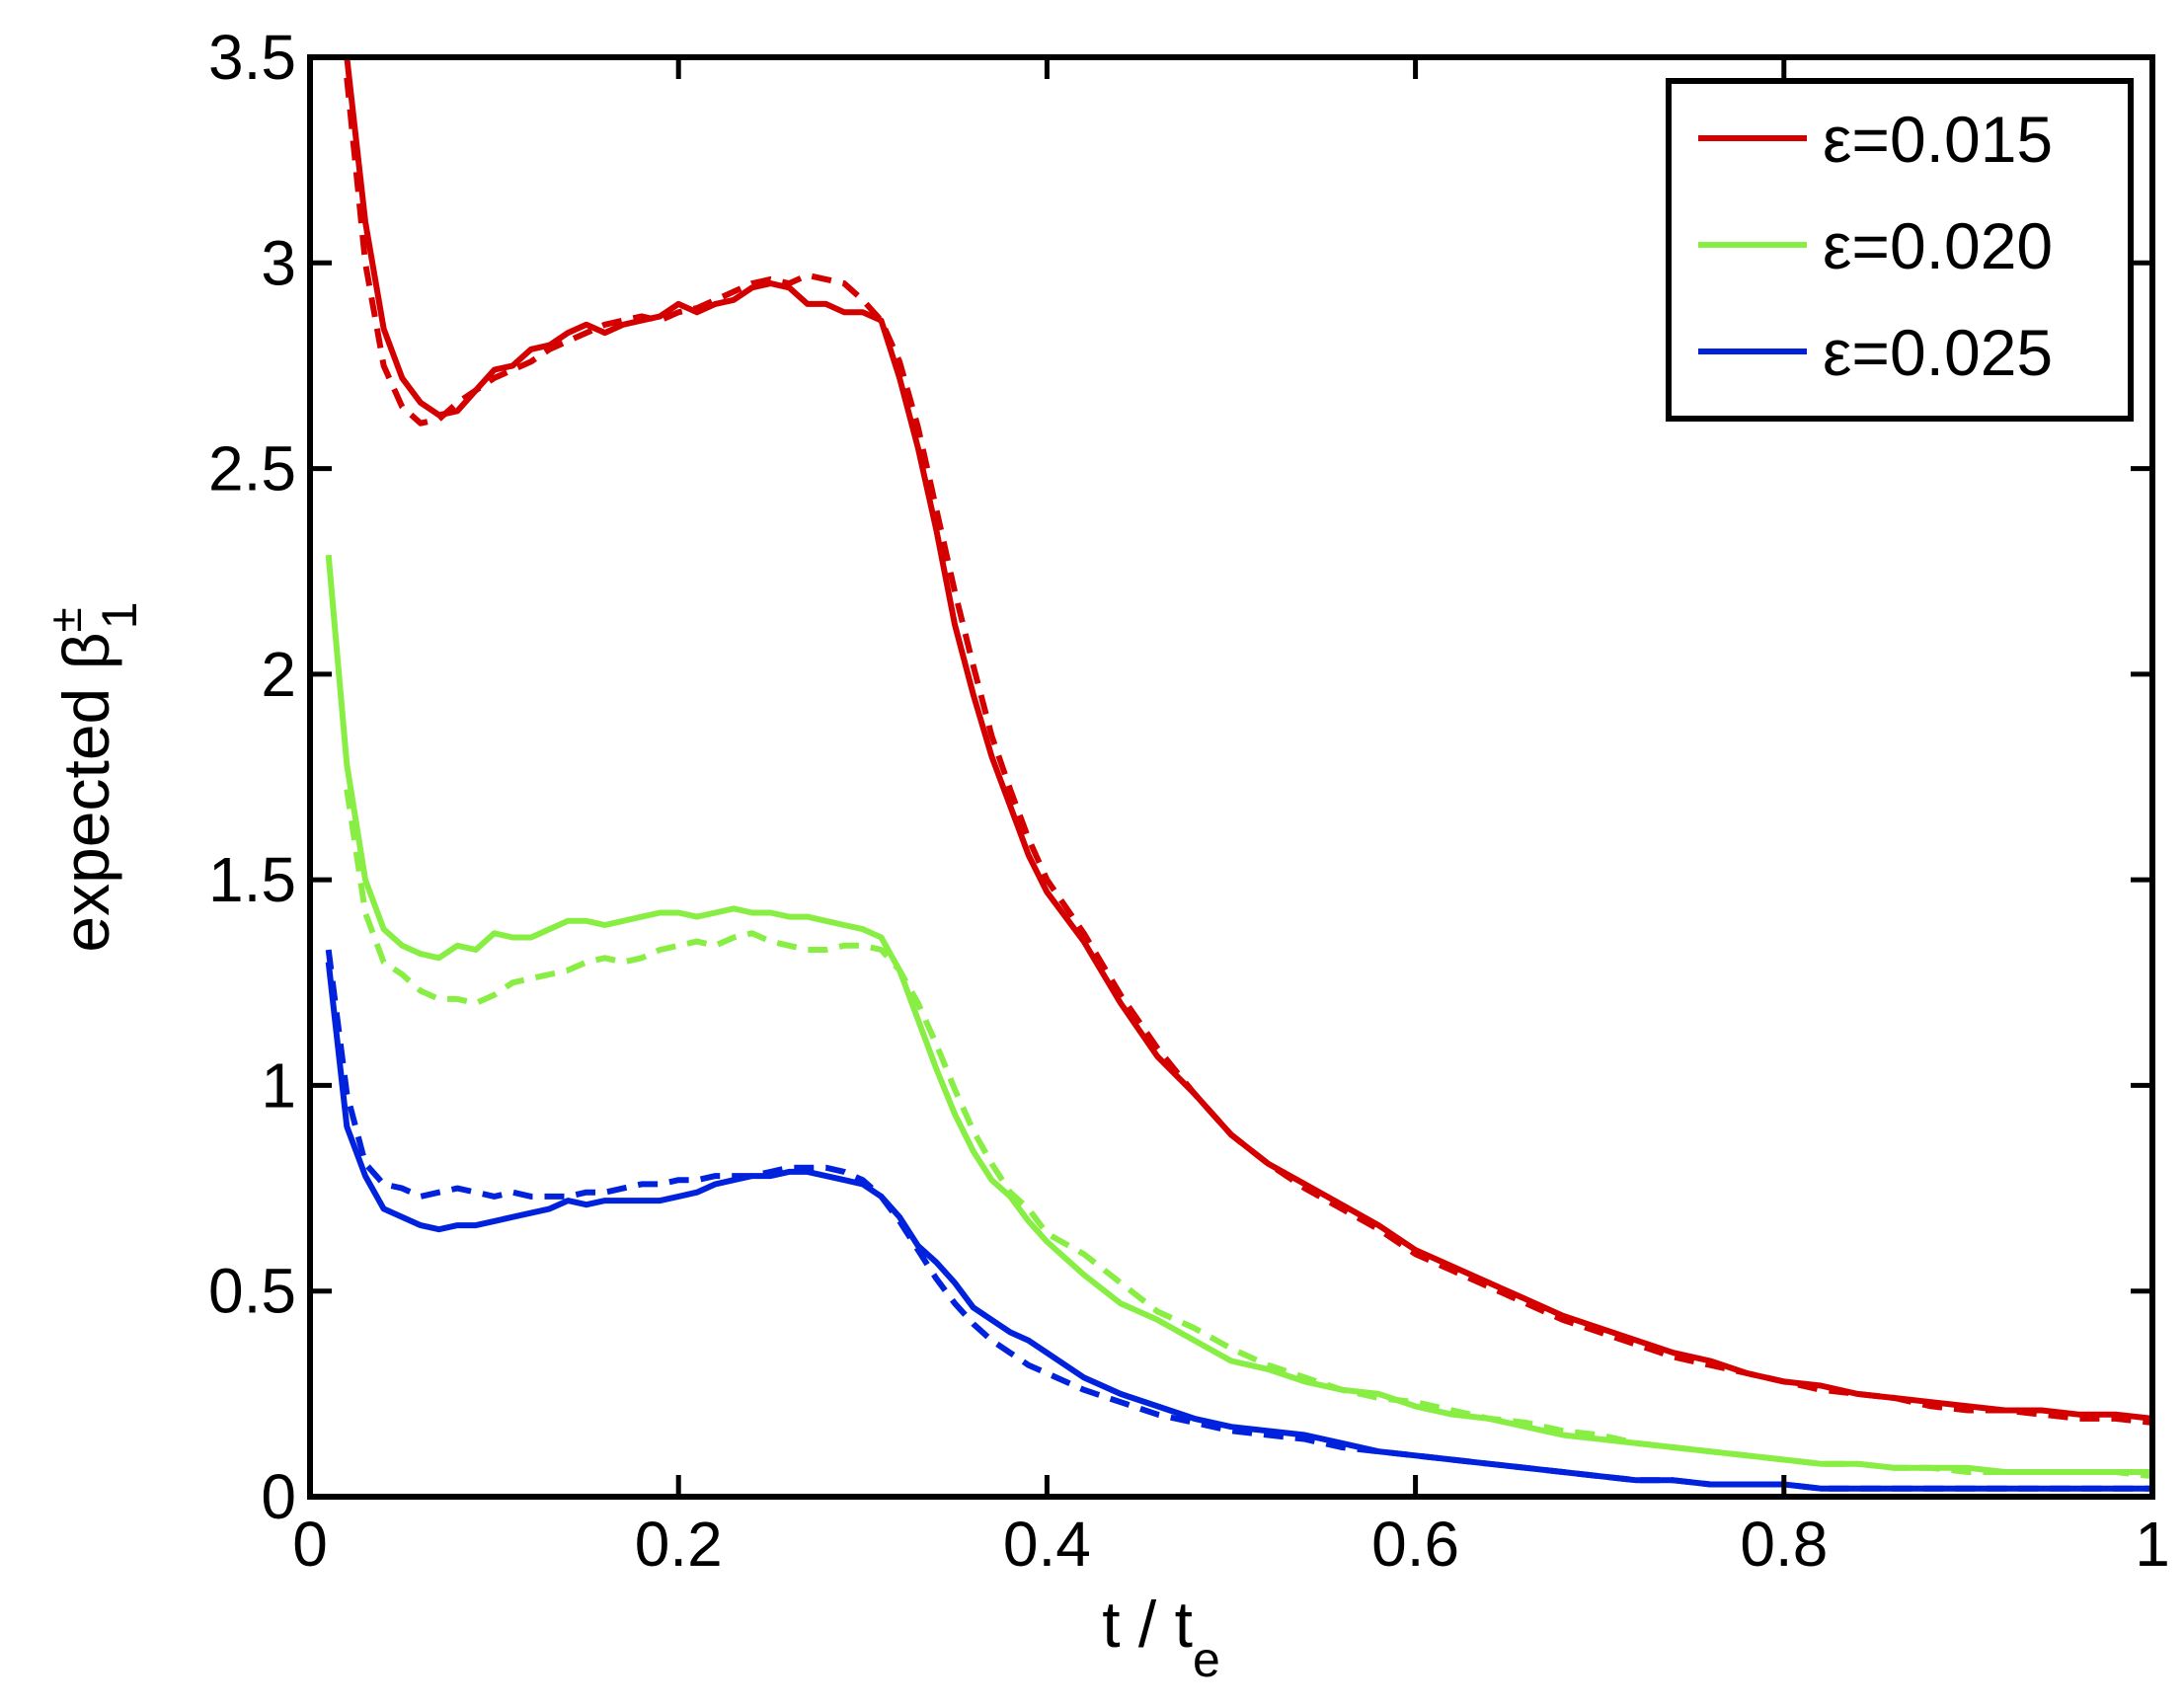 This screenshot has height=1707, width=2184. I want to click on y-tick-label: 3, so click(278, 262).